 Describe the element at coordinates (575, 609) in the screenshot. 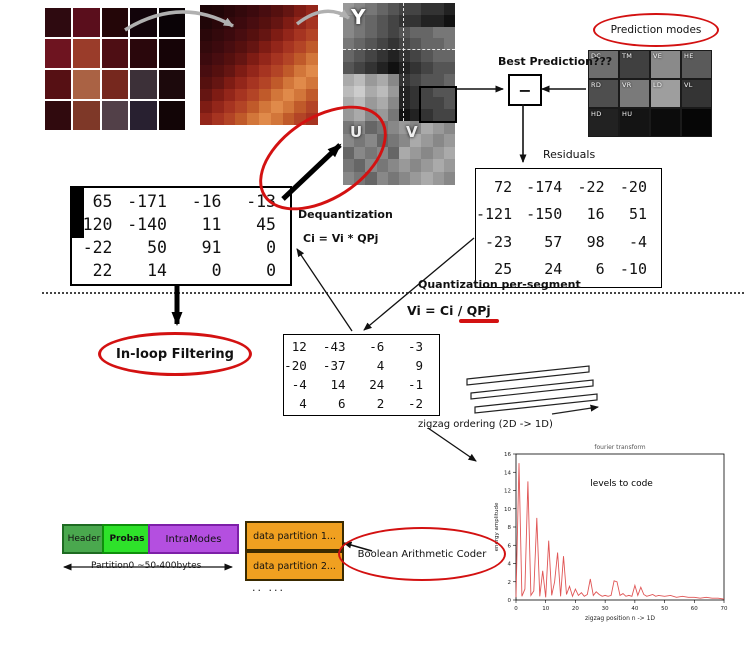

I see `x-tick-label: 20` at that location.